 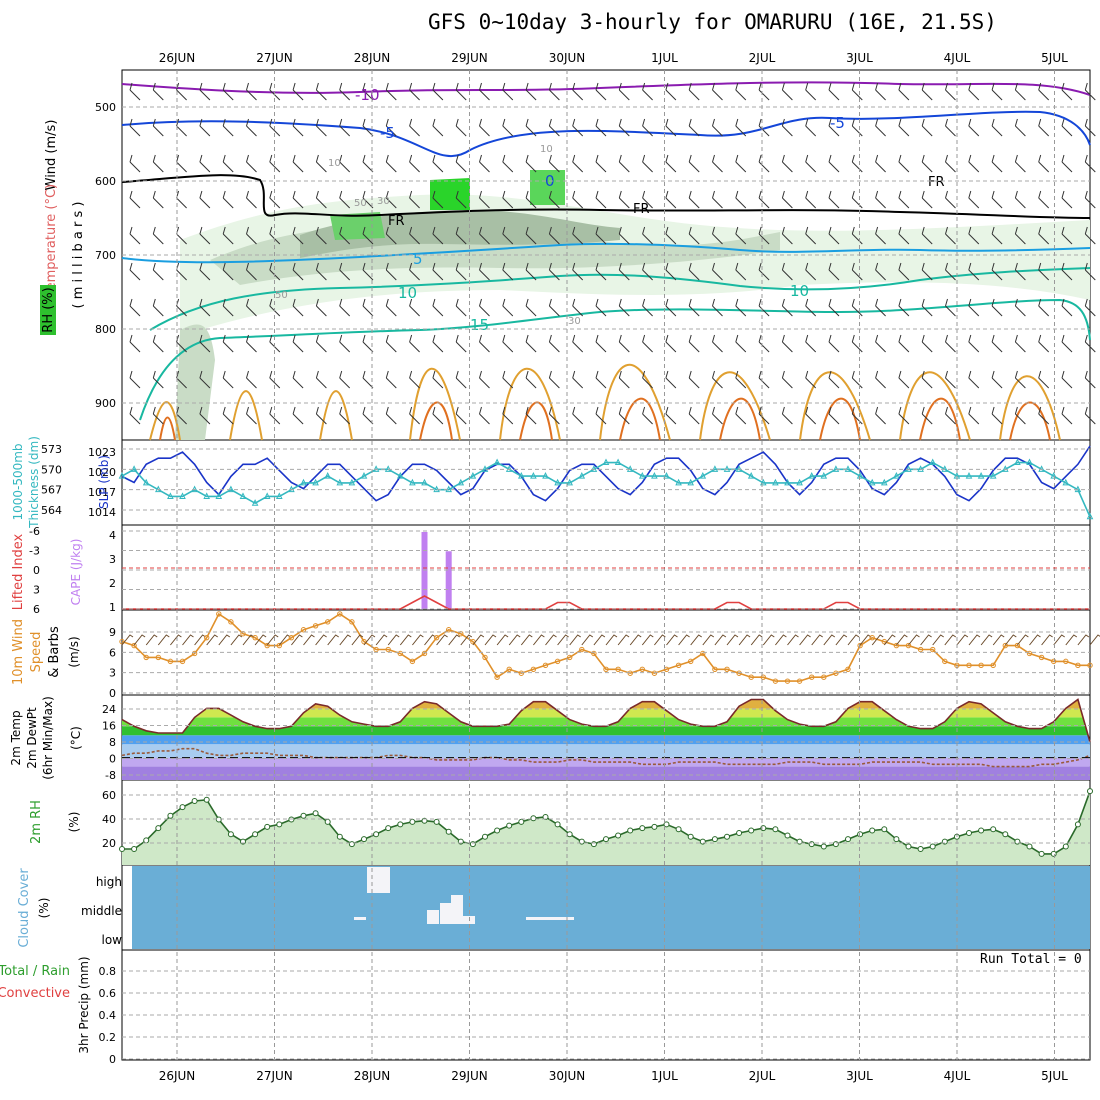 I want to click on contour-label: 30, so click(x=574, y=321).